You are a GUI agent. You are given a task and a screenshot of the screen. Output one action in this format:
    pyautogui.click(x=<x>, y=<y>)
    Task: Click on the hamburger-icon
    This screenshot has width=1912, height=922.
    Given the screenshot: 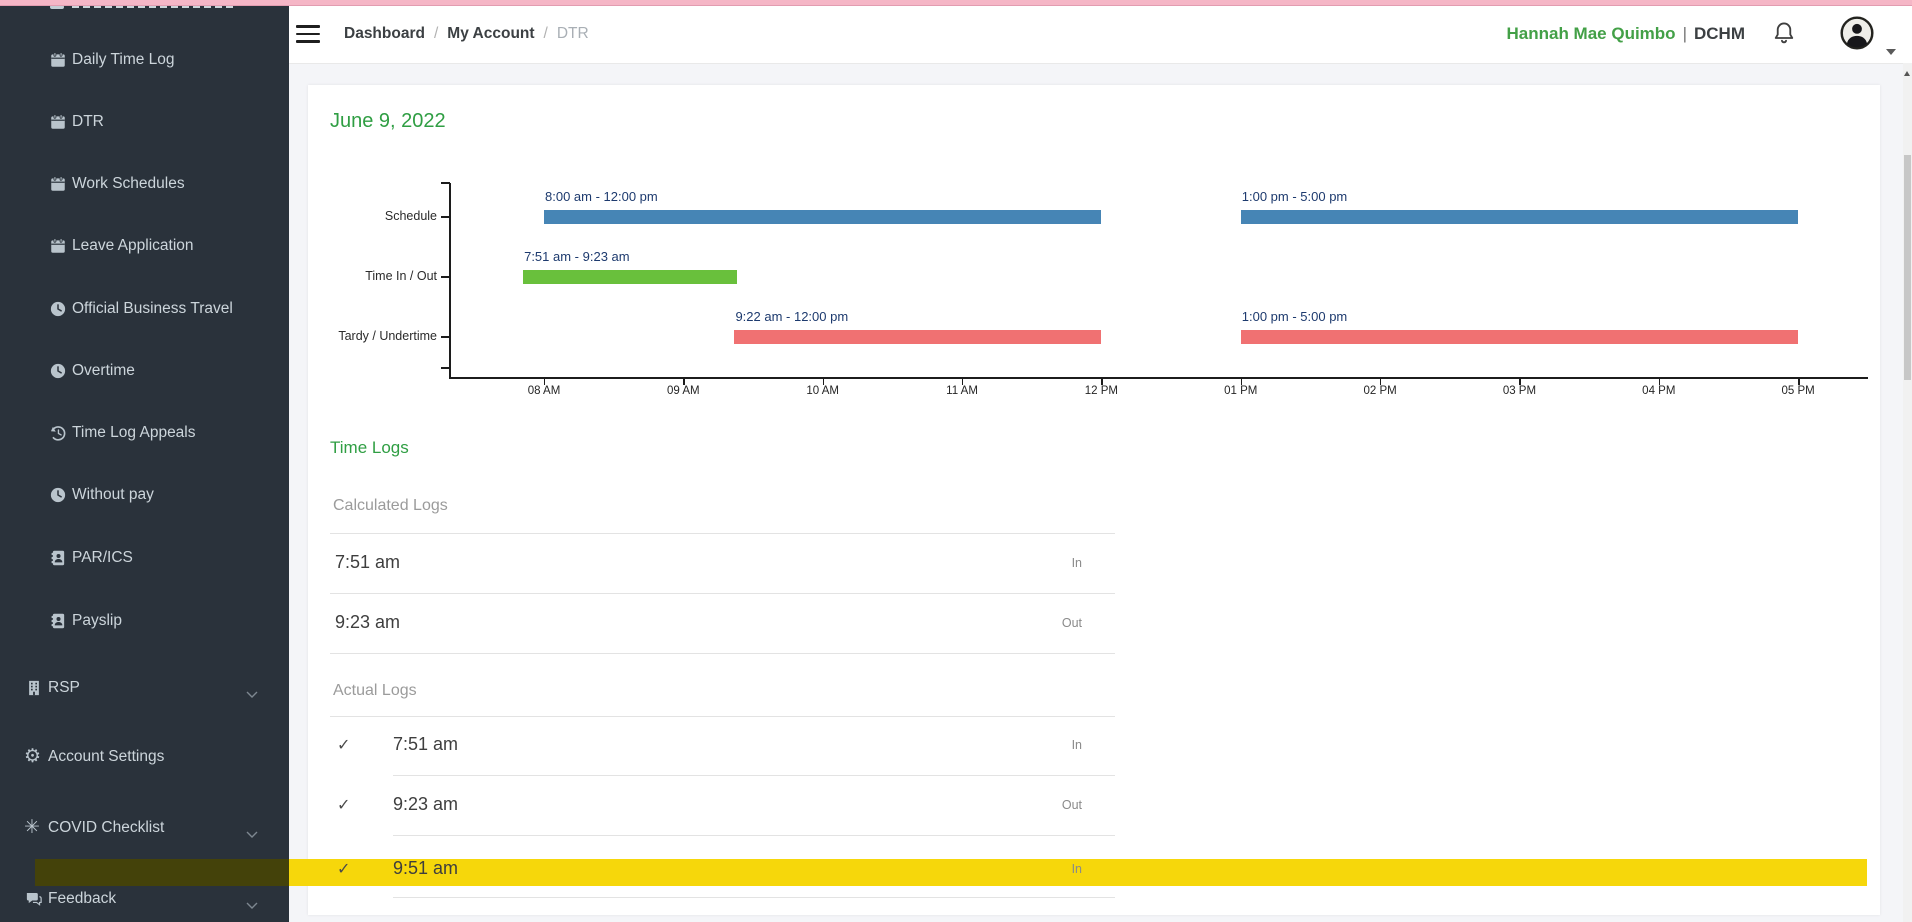 What is the action you would take?
    pyautogui.click(x=308, y=34)
    